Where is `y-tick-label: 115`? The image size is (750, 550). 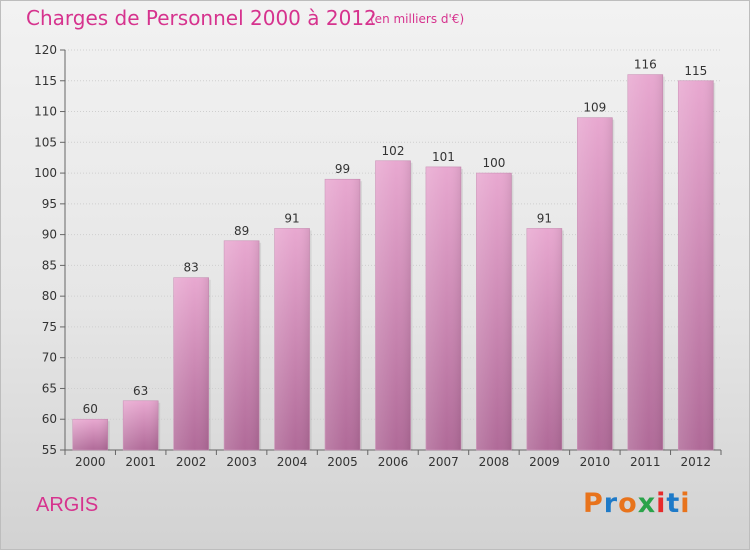
y-tick-label: 115 is located at coordinates (45, 81).